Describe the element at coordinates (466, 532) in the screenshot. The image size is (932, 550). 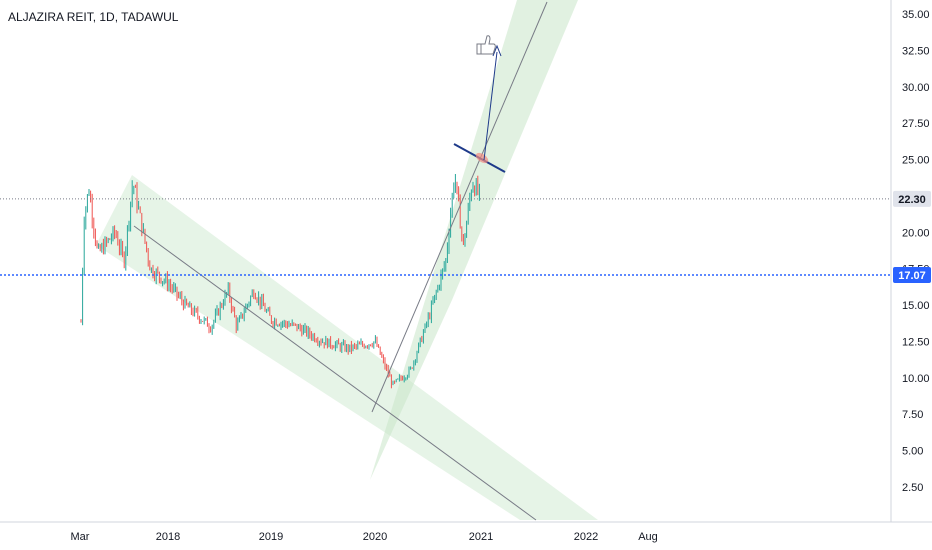
I see `time-axis: Mar 2018 2019 2020 2021 2022 Aug` at that location.